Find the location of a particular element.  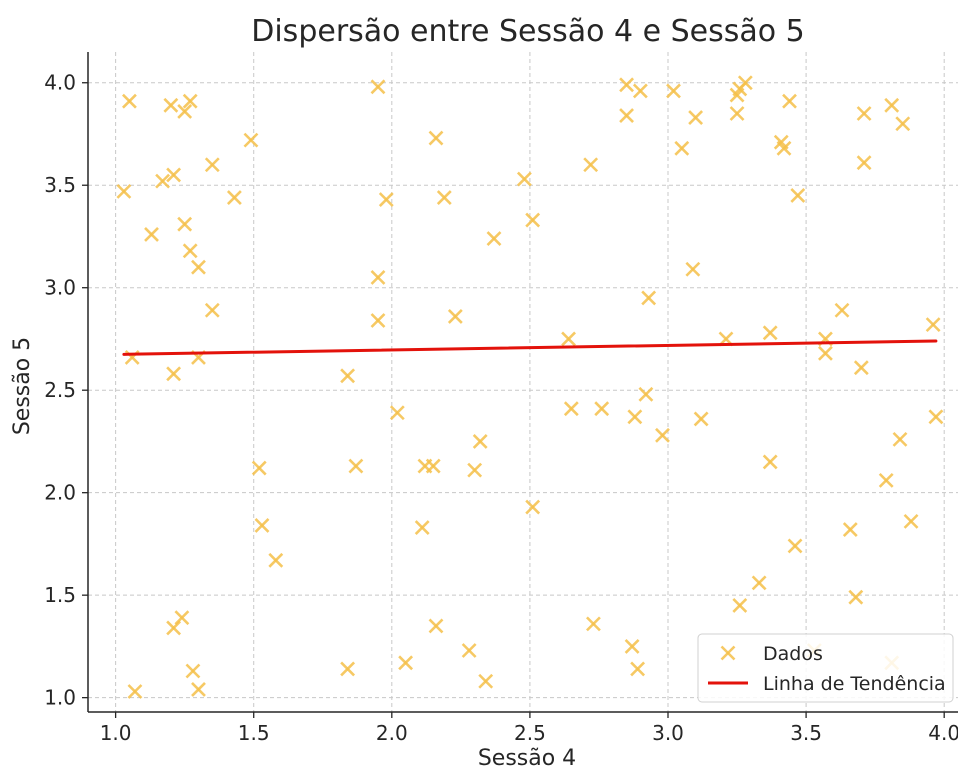

legend-marker-dados is located at coordinates (728, 653).